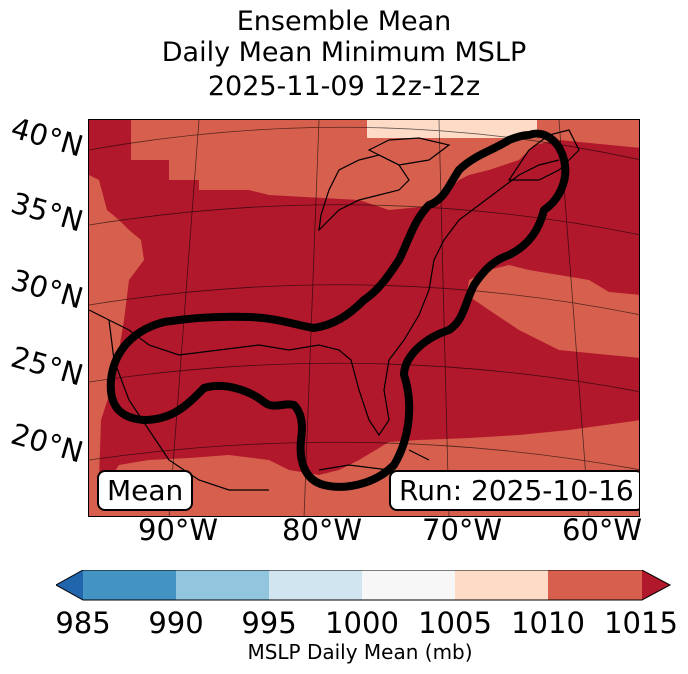  What do you see at coordinates (69, 585) in the screenshot?
I see `colorbar-extend-low` at bounding box center [69, 585].